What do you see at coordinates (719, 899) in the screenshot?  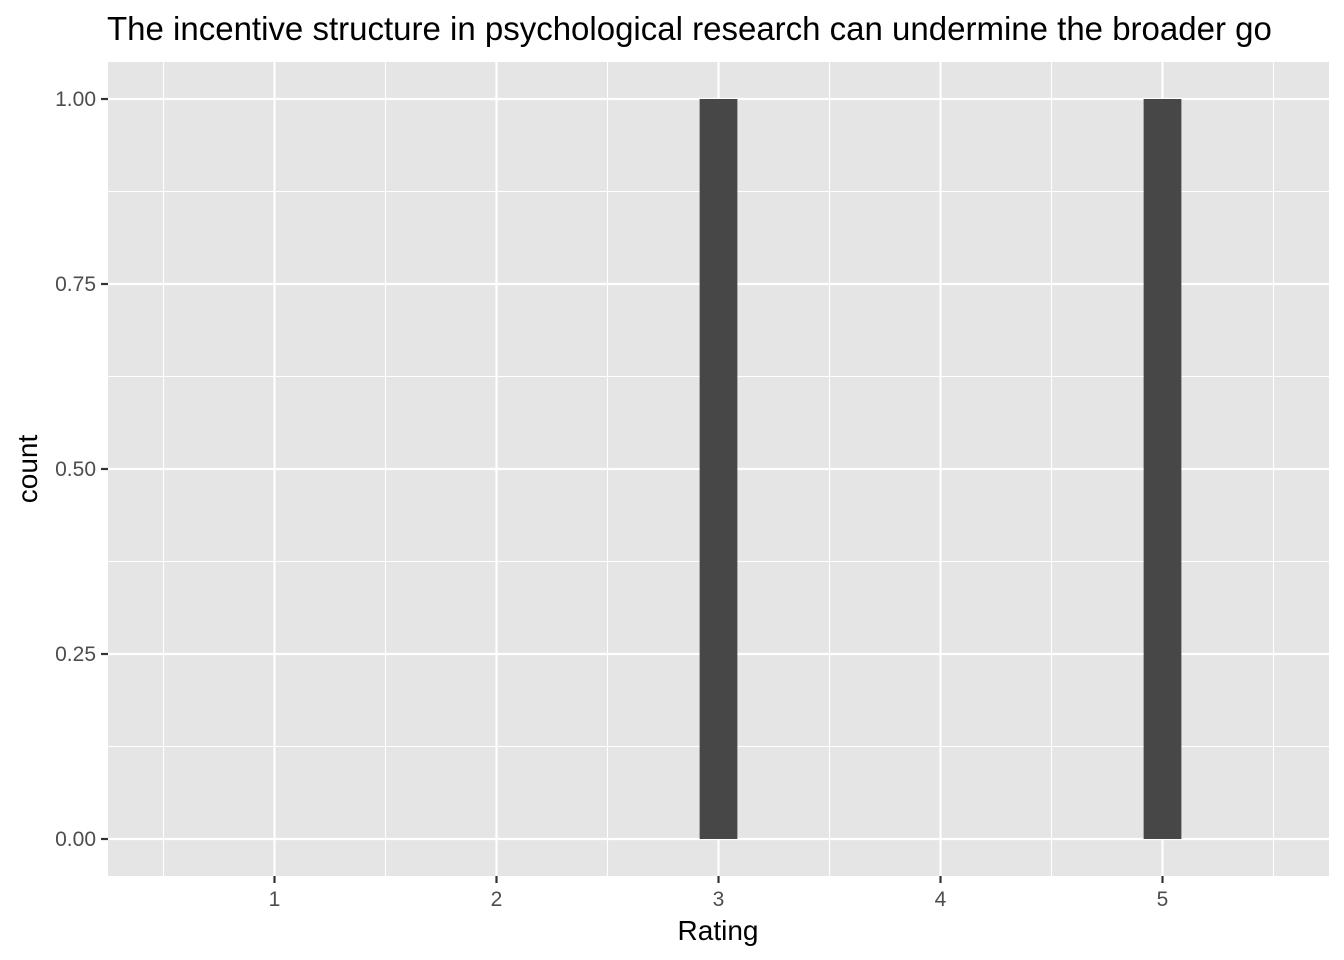 I see `x-tick-label: 3` at bounding box center [719, 899].